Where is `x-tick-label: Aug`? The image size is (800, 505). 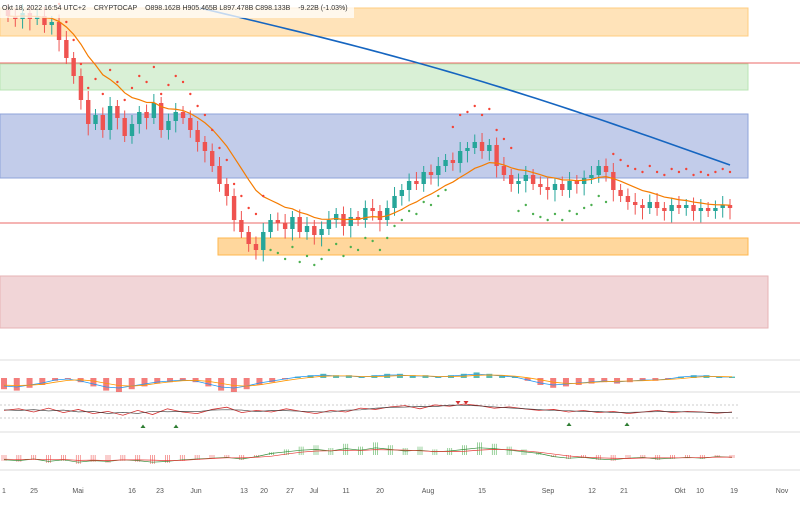 x-tick-label: Aug is located at coordinates (428, 491).